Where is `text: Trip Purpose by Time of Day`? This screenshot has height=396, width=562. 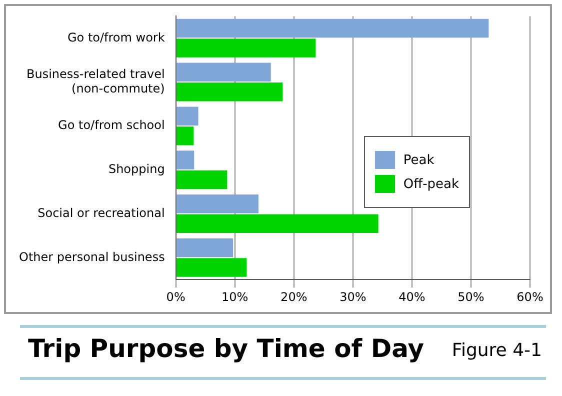
text: Trip Purpose by Time of Day is located at coordinates (226, 348).